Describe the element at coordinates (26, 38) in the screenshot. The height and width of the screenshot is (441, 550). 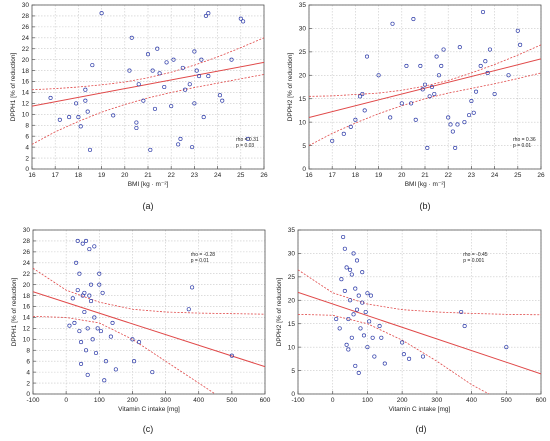
I see `y-tick-label: 24` at that location.